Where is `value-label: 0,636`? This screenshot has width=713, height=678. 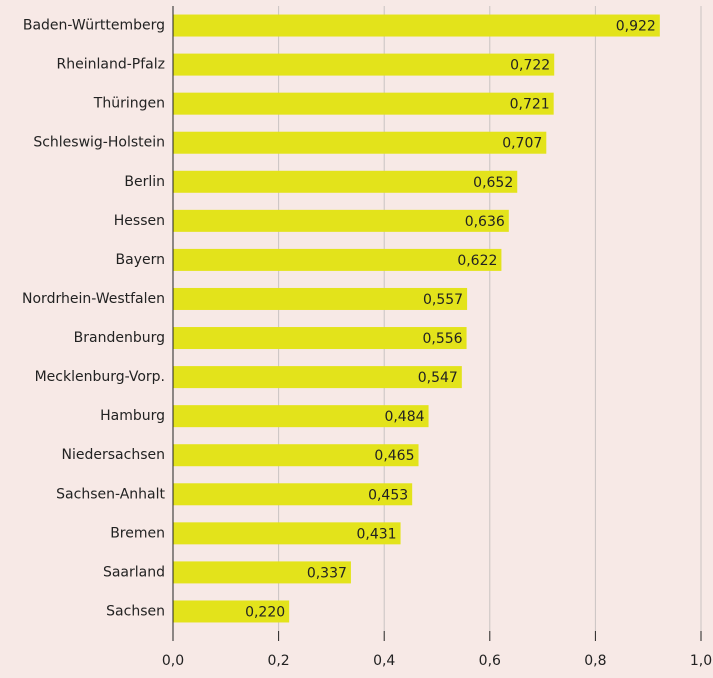
value-label: 0,636 is located at coordinates (485, 222).